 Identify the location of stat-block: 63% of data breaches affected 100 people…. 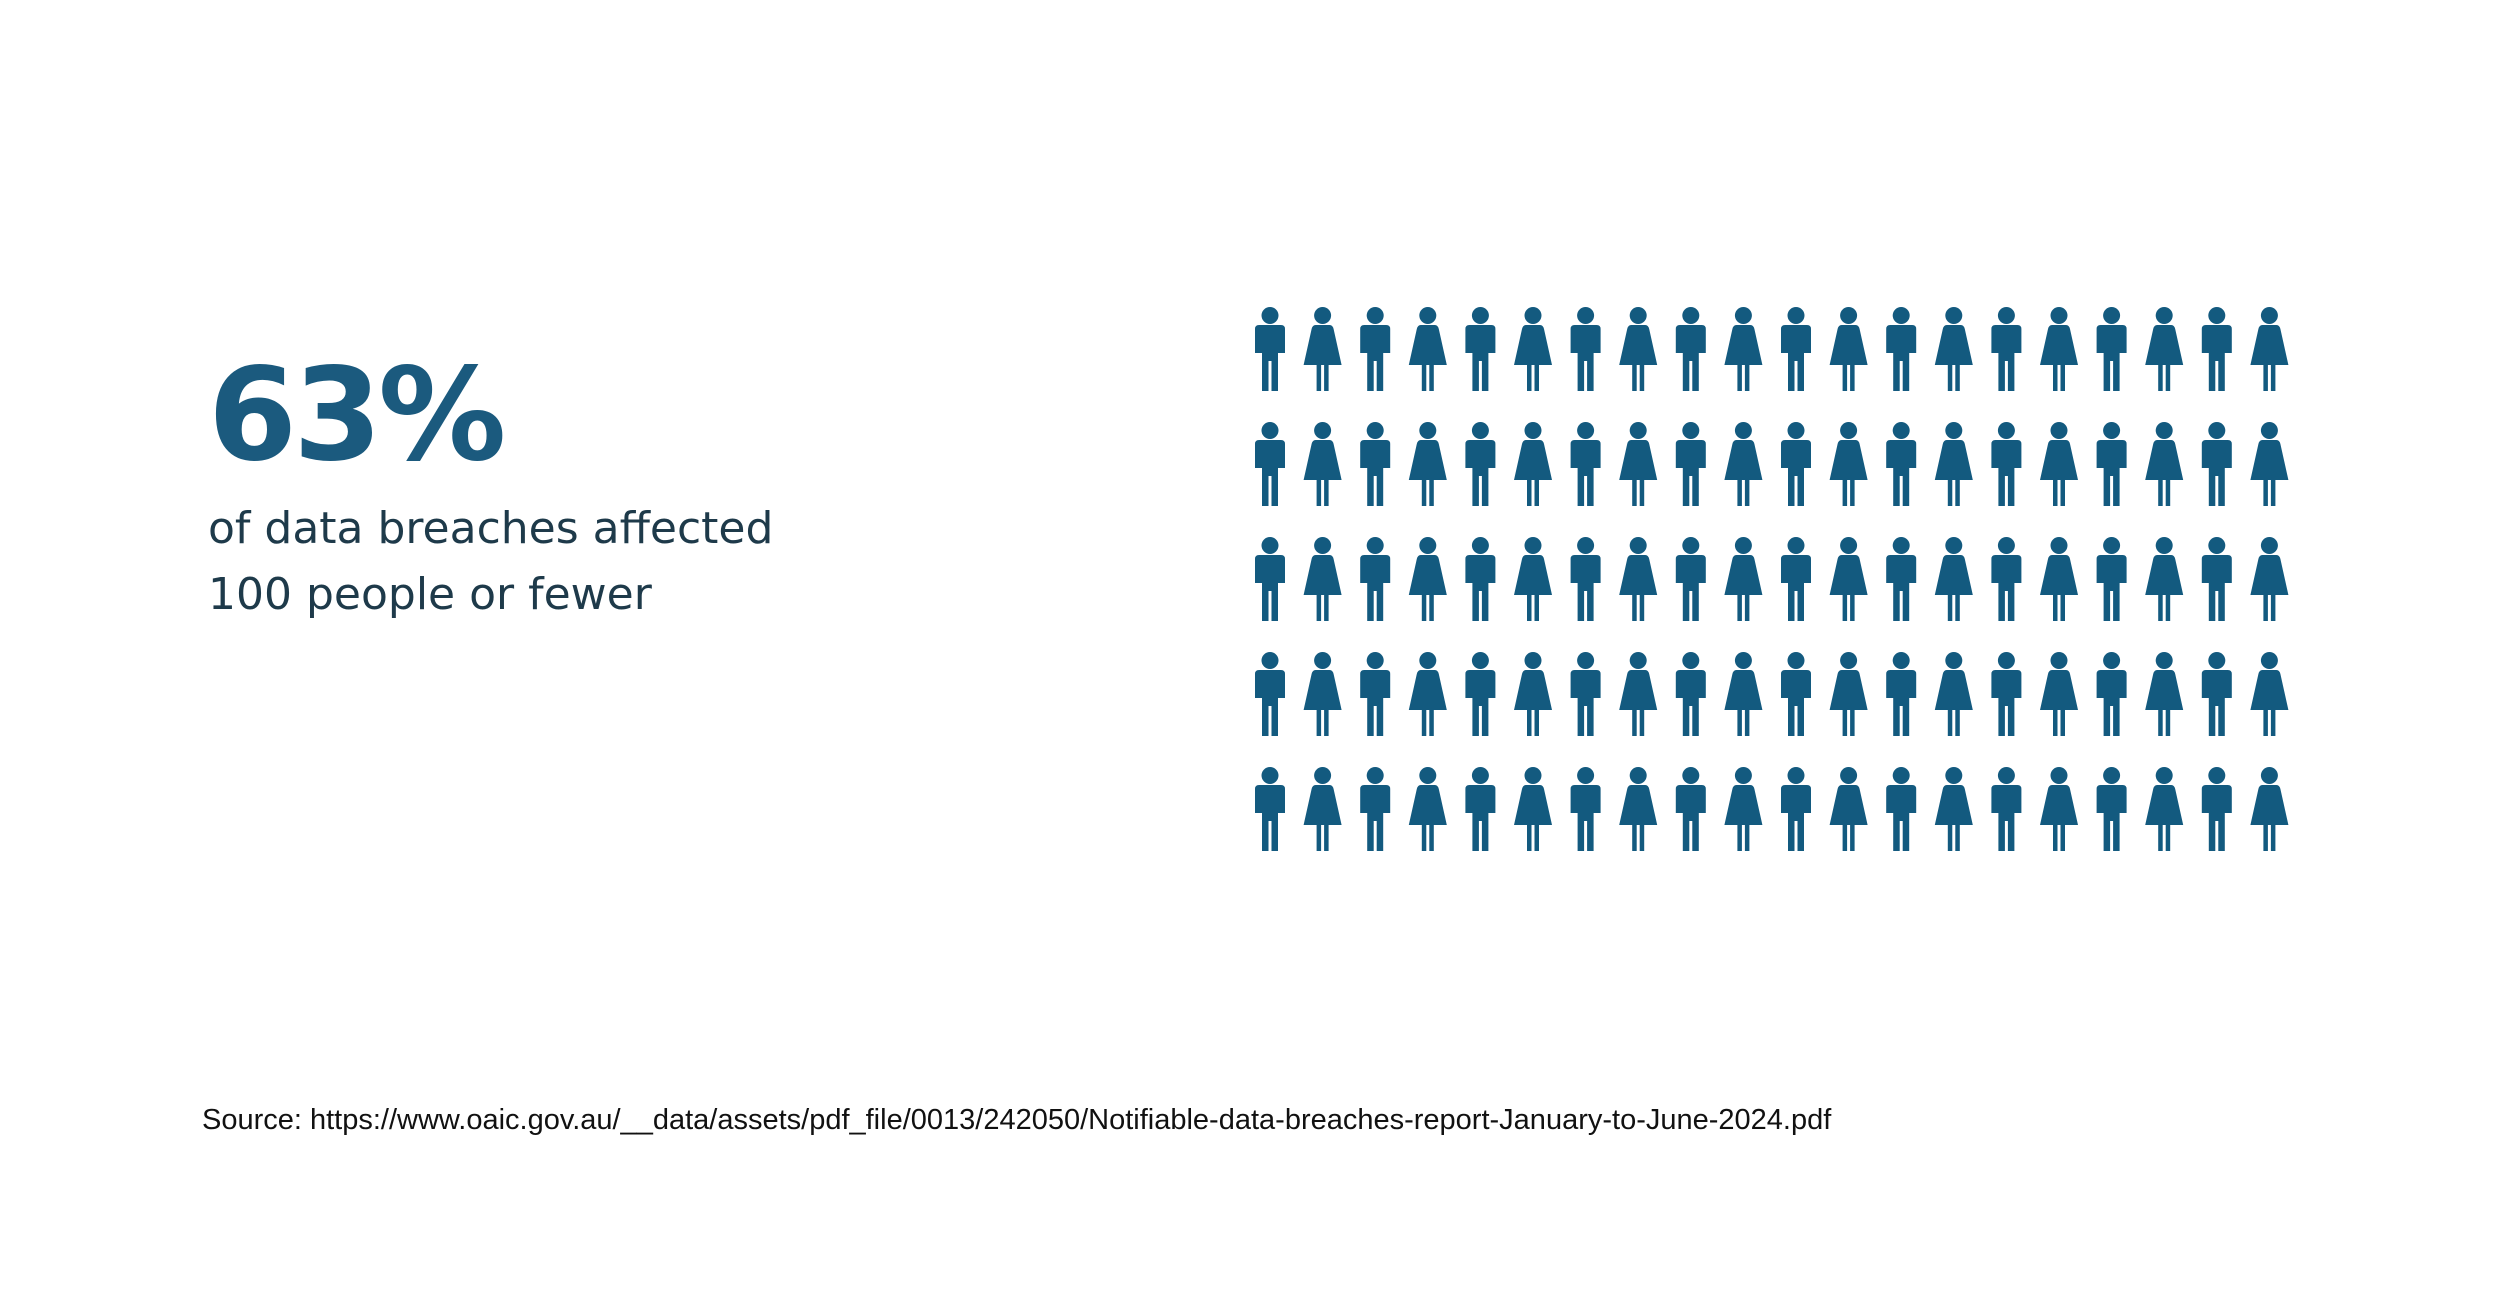
(558, 490).